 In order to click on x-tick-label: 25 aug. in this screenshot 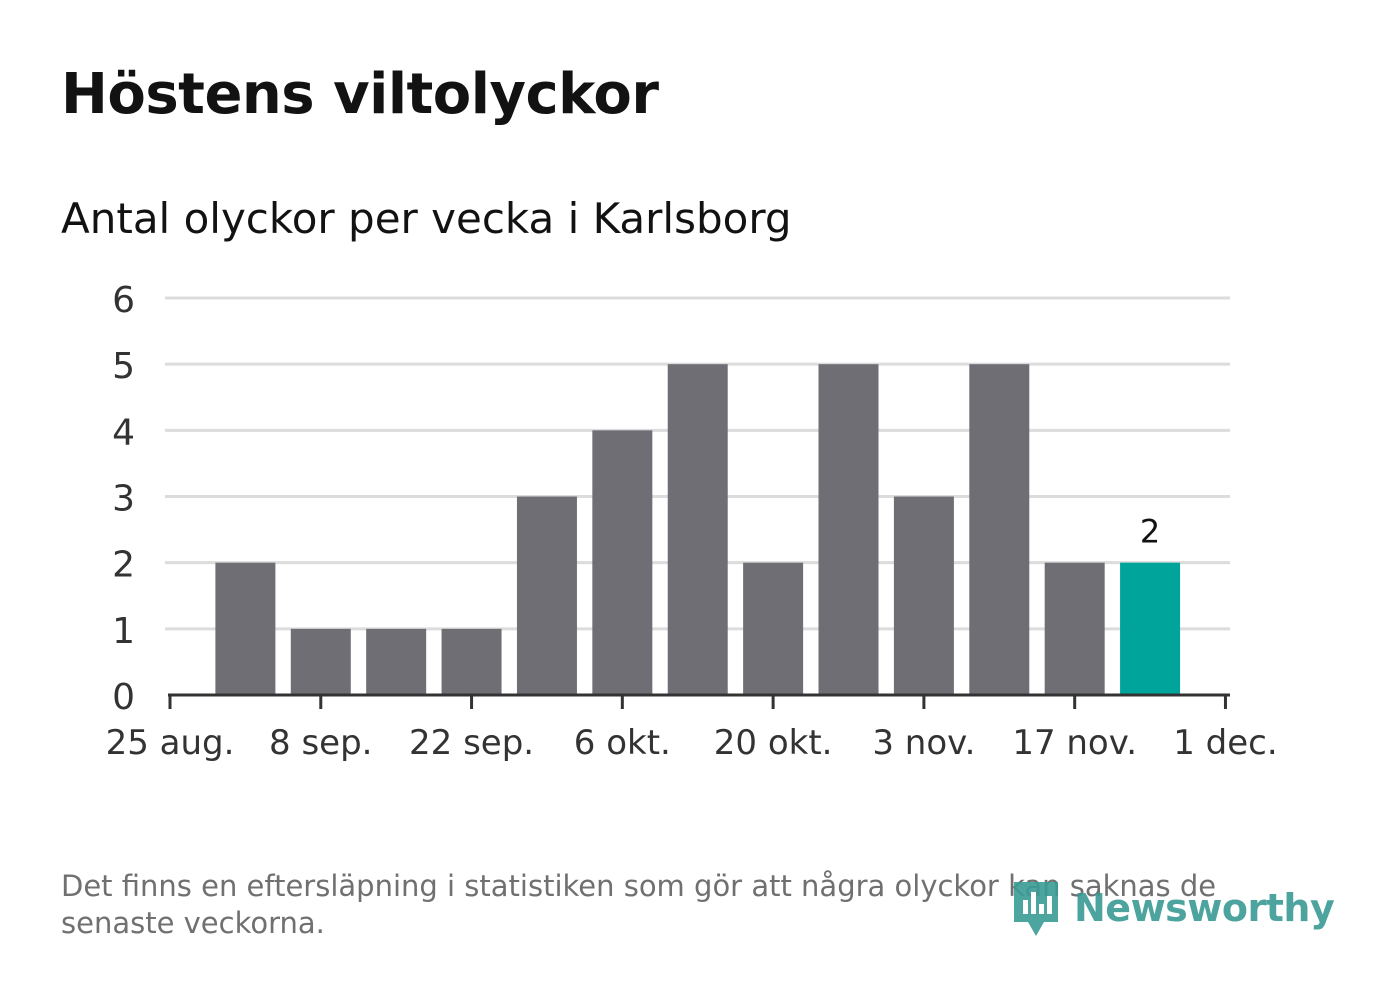, I will do `click(170, 743)`.